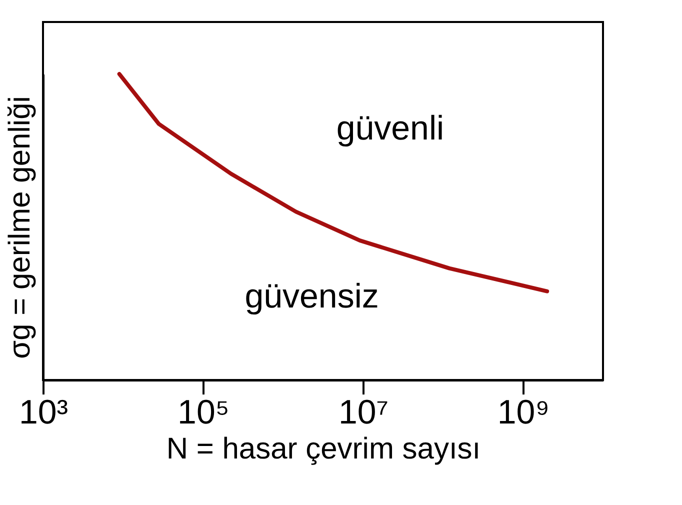  What do you see at coordinates (43, 413) in the screenshot?
I see `x-tick-label: 10³` at bounding box center [43, 413].